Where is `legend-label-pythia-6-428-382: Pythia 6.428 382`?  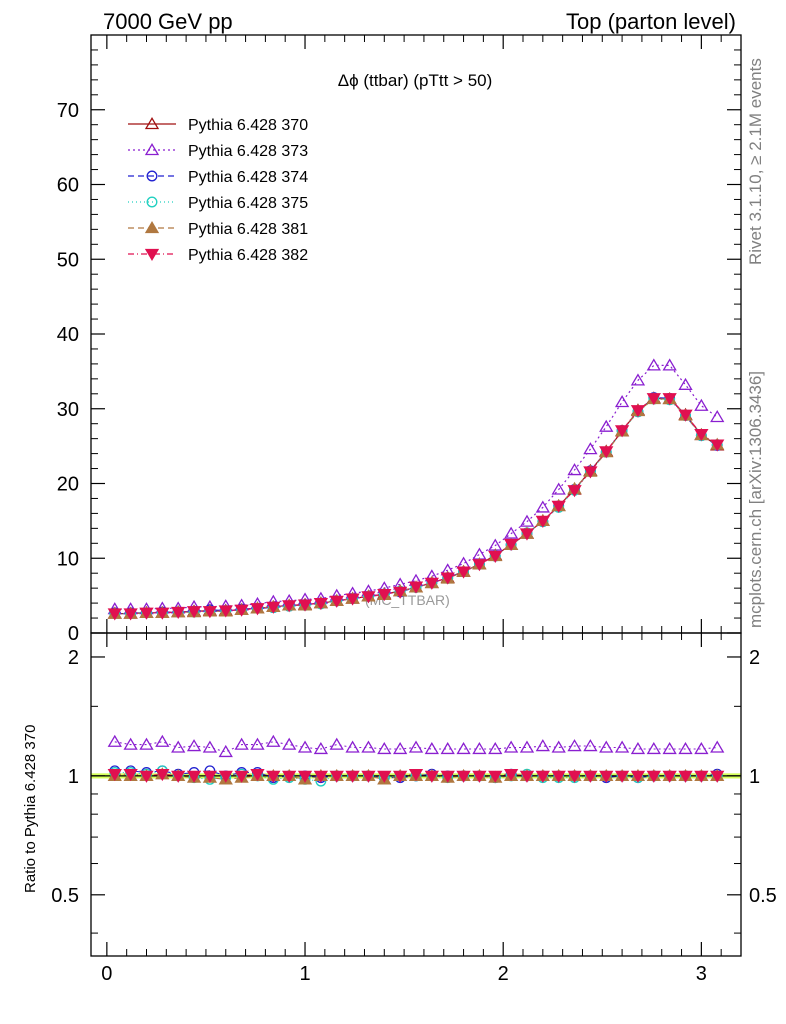
legend-label-pythia-6-428-382: Pythia 6.428 382 is located at coordinates (248, 255).